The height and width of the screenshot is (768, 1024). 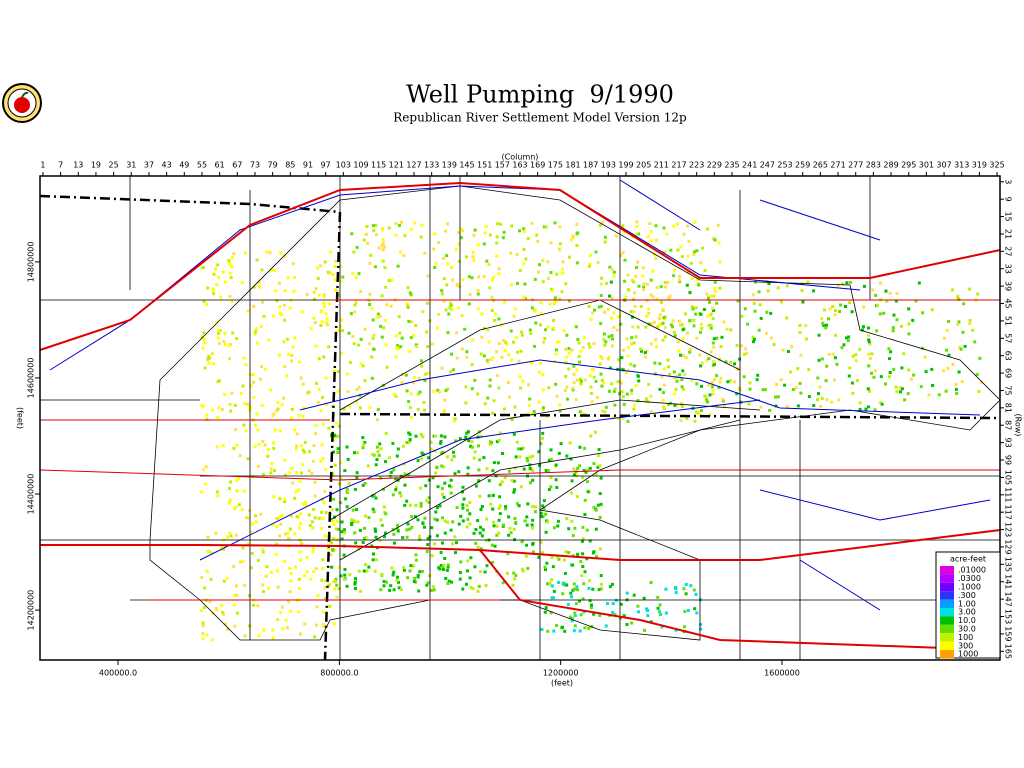 What do you see at coordinates (167, 165) in the screenshot?
I see `column-tick-label: 43` at bounding box center [167, 165].